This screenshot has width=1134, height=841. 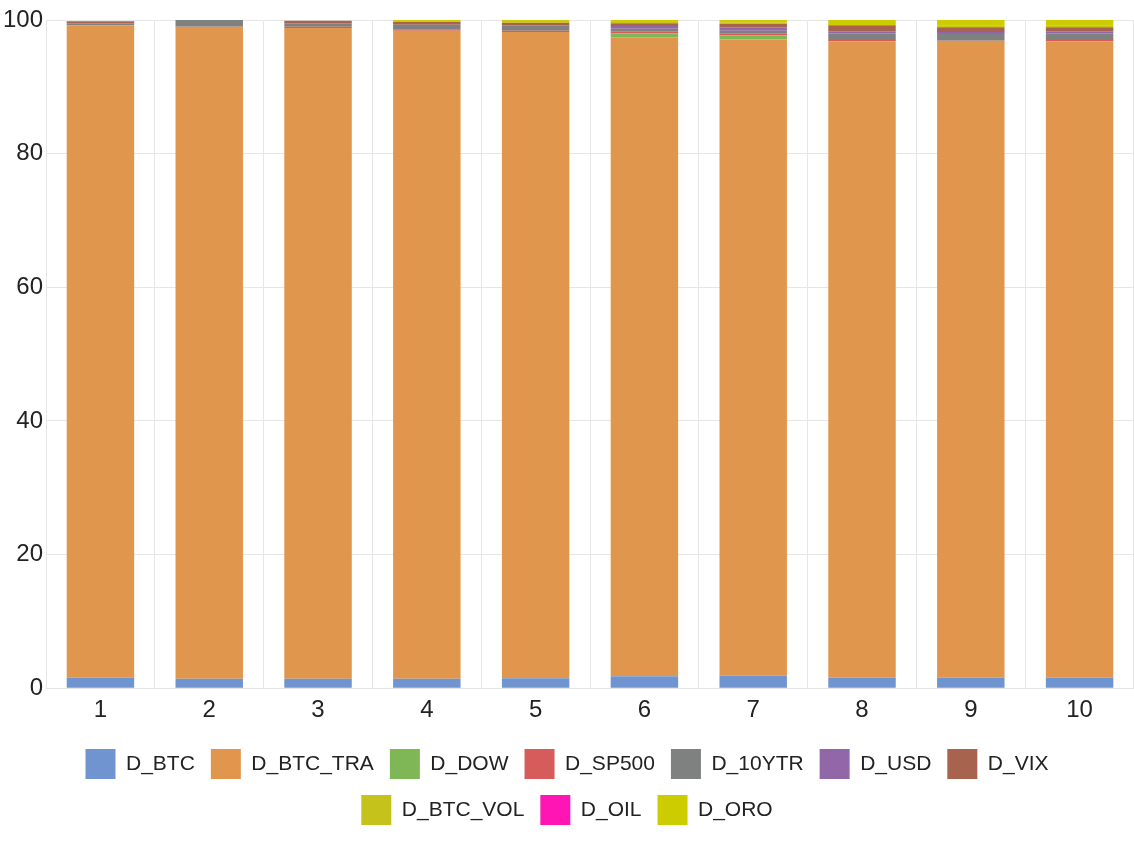 What do you see at coordinates (611, 808) in the screenshot?
I see `legend-label: D_OIL` at bounding box center [611, 808].